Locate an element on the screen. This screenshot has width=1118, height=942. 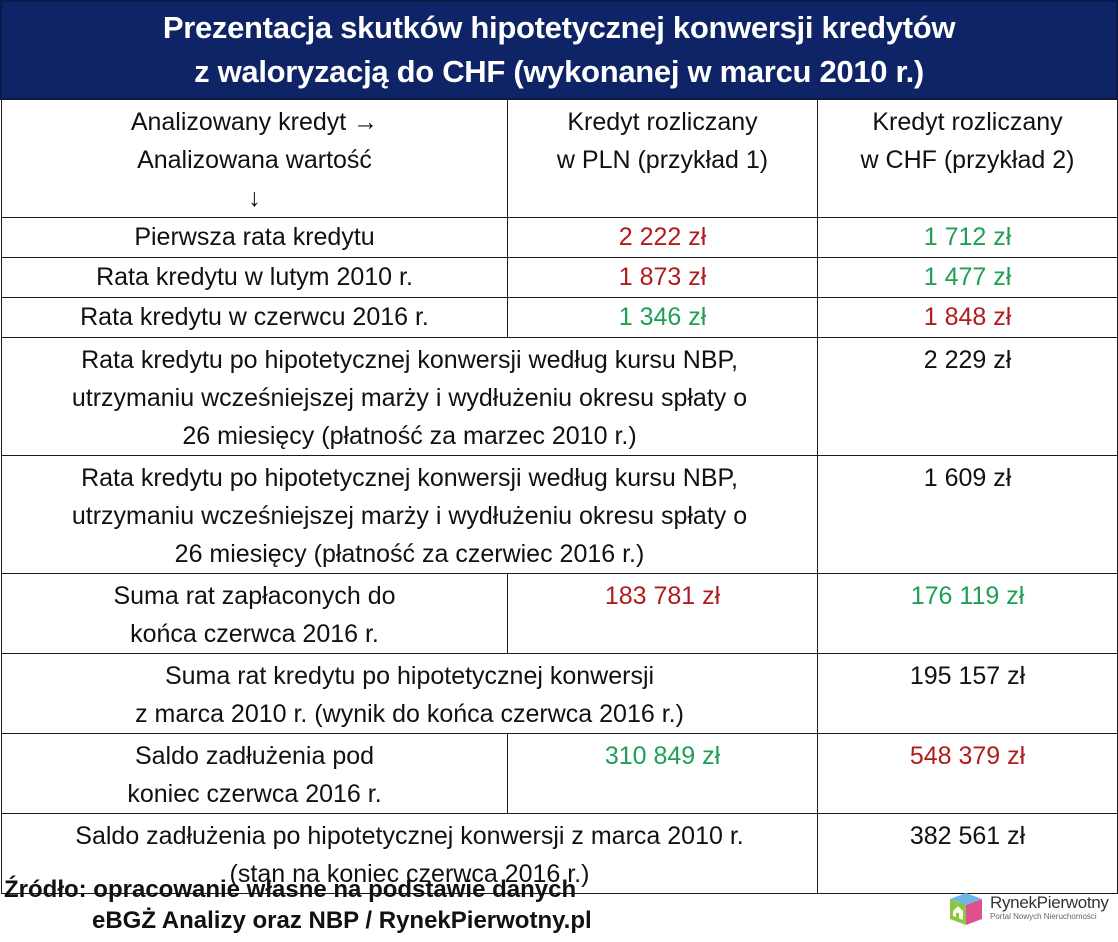
pln-value: 1 873 zł is located at coordinates (662, 277).